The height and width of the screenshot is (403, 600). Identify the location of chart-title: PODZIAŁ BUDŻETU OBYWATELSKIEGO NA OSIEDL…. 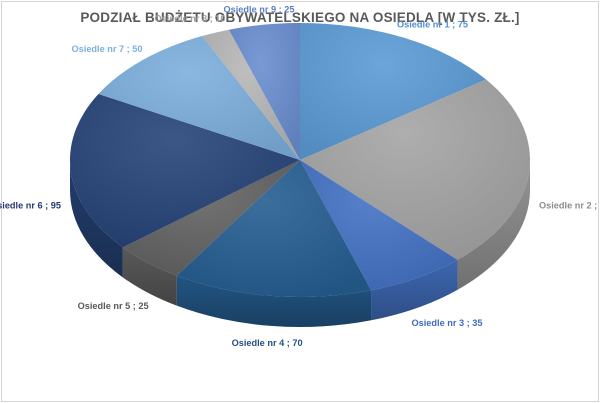
(300, 17).